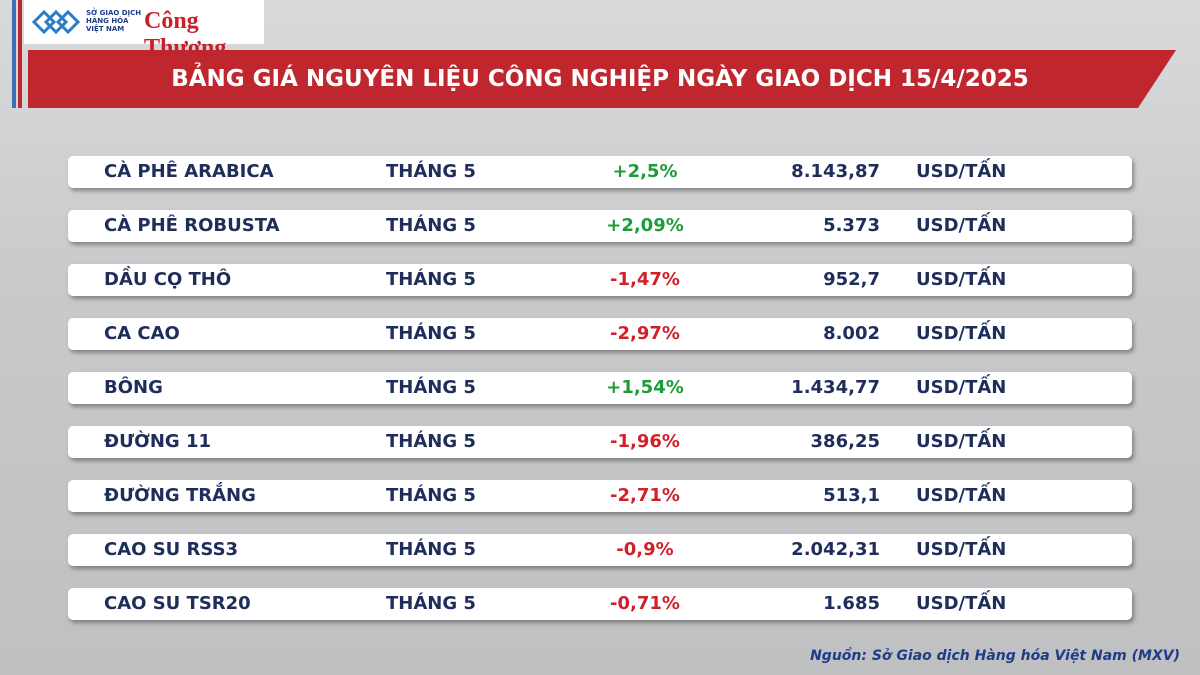 The height and width of the screenshot is (675, 1200). What do you see at coordinates (645, 603) in the screenshot?
I see `change: -0,71%` at bounding box center [645, 603].